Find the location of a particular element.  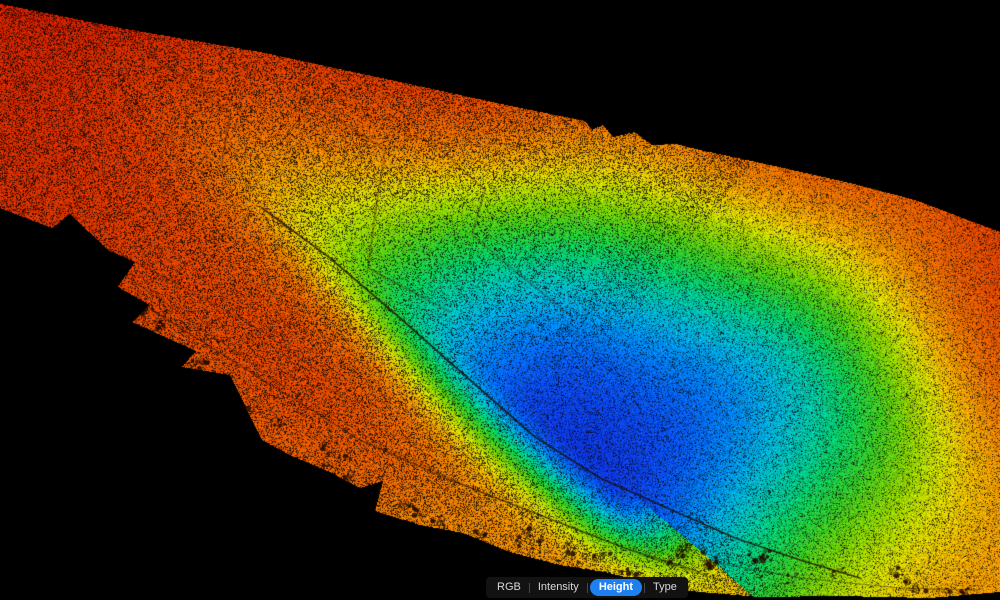

toolbar-button-intensity: Intensity is located at coordinates (558, 587).